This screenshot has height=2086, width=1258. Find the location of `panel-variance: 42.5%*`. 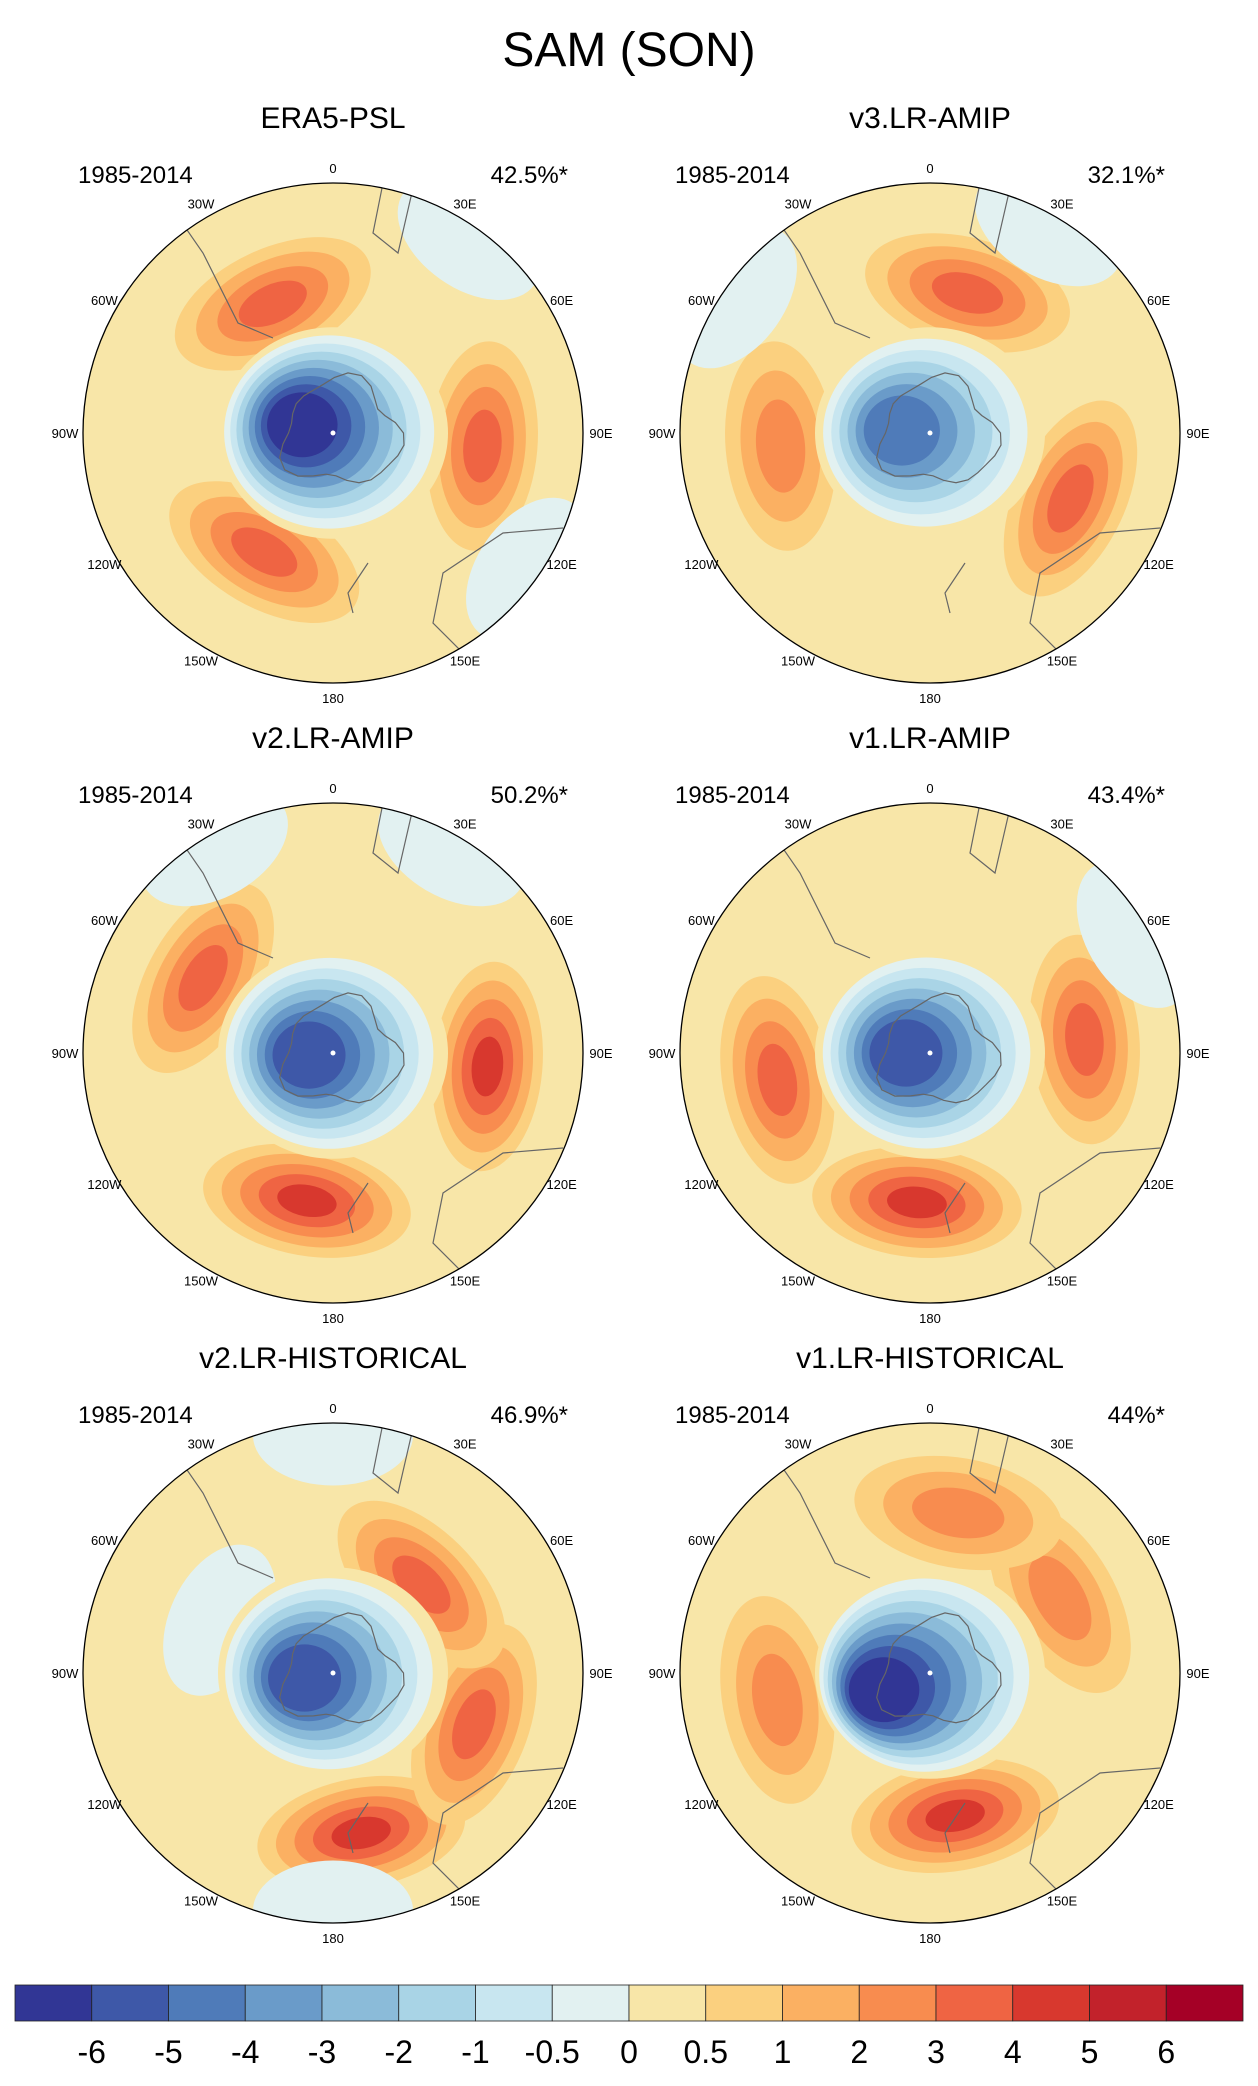

panel-variance: 42.5%* is located at coordinates (529, 175).